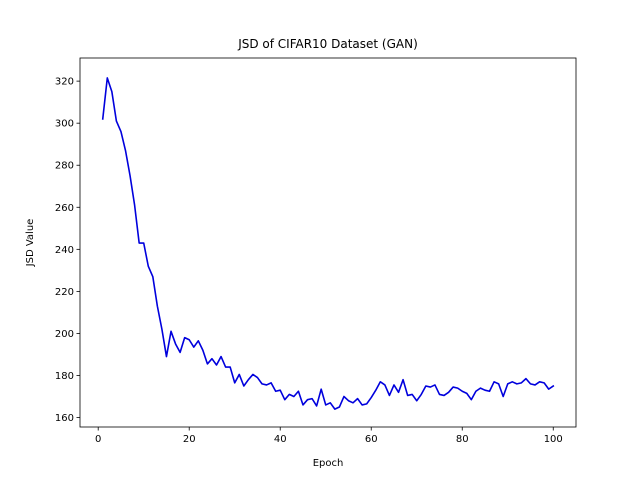 This screenshot has height=480, width=640. I want to click on y-axis-label: JSD Value, so click(30, 243).